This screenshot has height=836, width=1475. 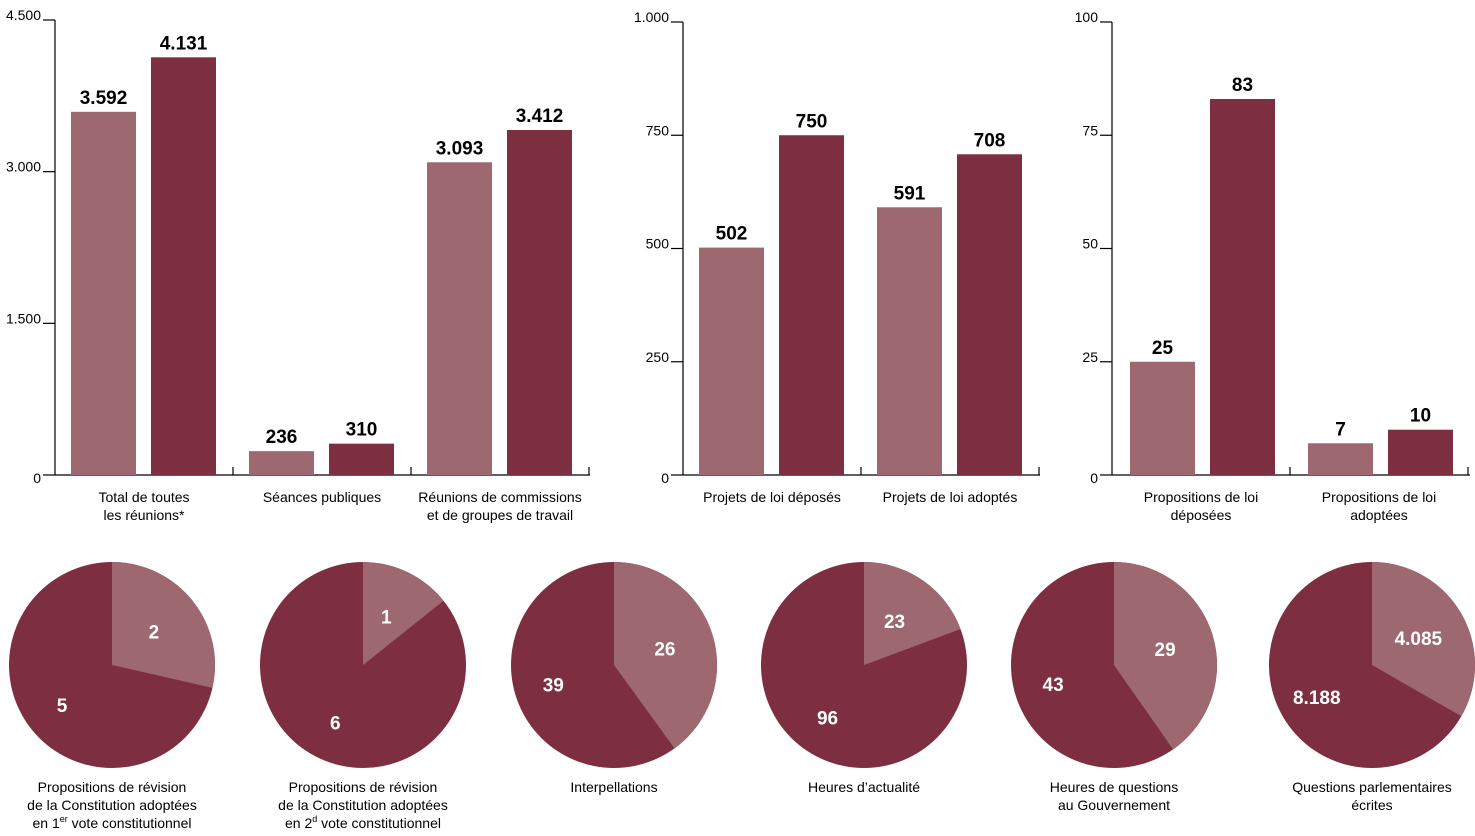 I want to click on pie-caption: au Gouvernement, so click(x=1114, y=805).